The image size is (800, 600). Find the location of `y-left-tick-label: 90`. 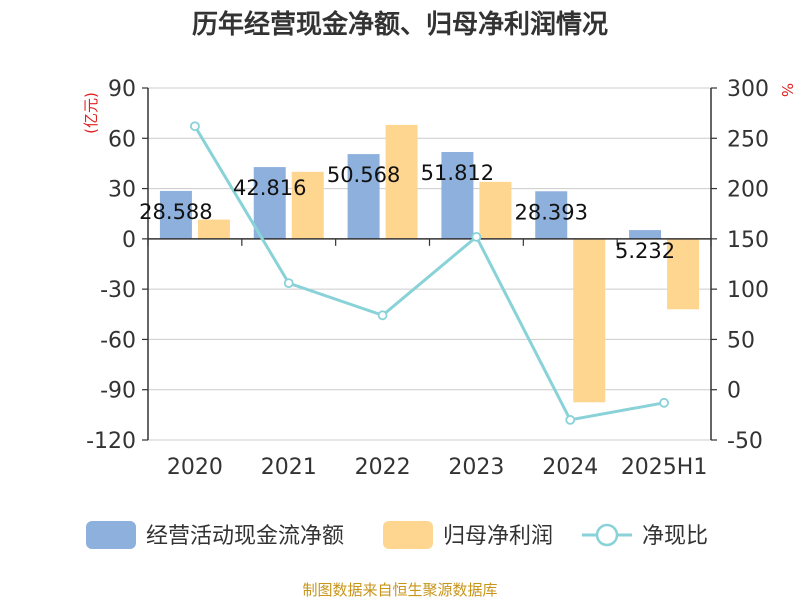

y-left-tick-label: 90 is located at coordinates (122, 89).